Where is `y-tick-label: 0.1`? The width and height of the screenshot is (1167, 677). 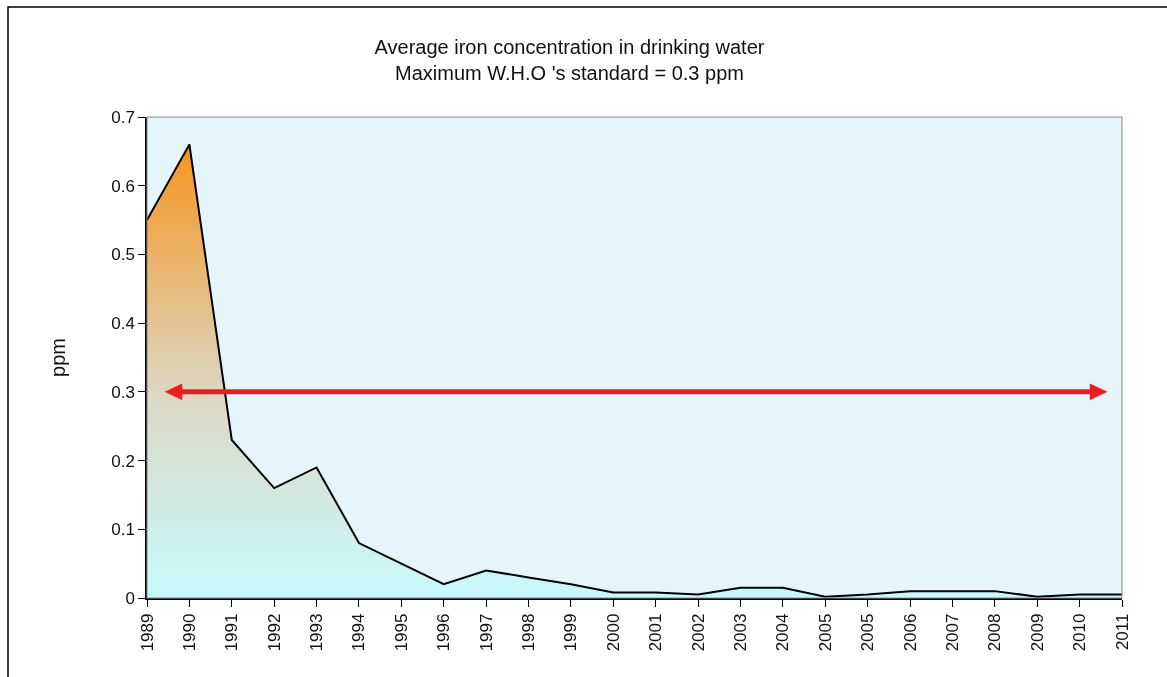
y-tick-label: 0.1 is located at coordinates (123, 530).